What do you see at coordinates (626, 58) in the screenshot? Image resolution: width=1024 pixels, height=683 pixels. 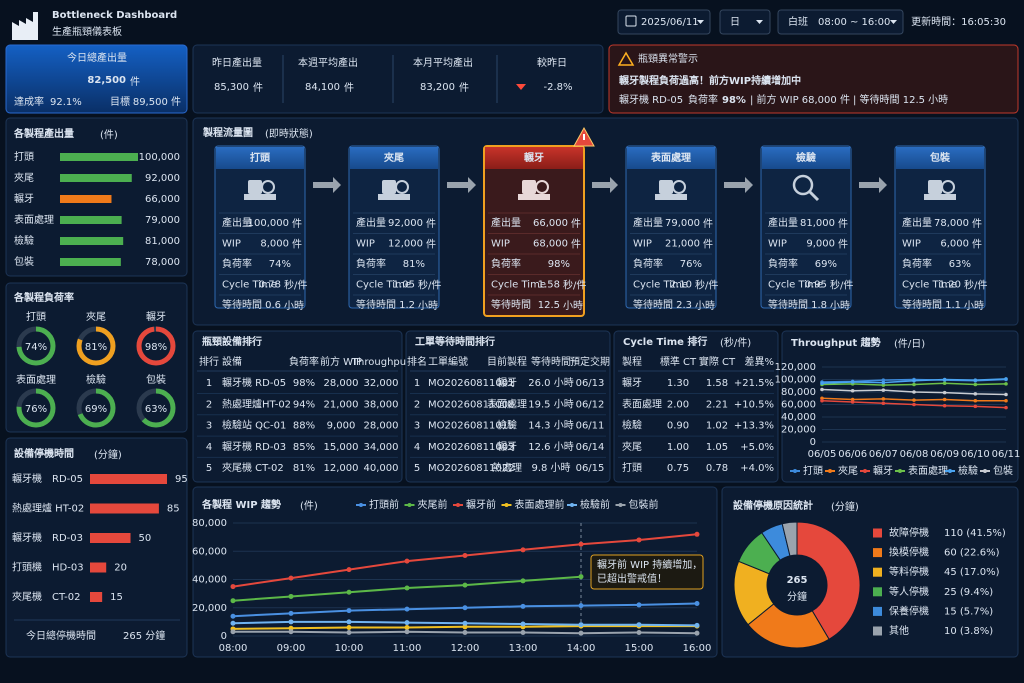 I see `warning-icon` at bounding box center [626, 58].